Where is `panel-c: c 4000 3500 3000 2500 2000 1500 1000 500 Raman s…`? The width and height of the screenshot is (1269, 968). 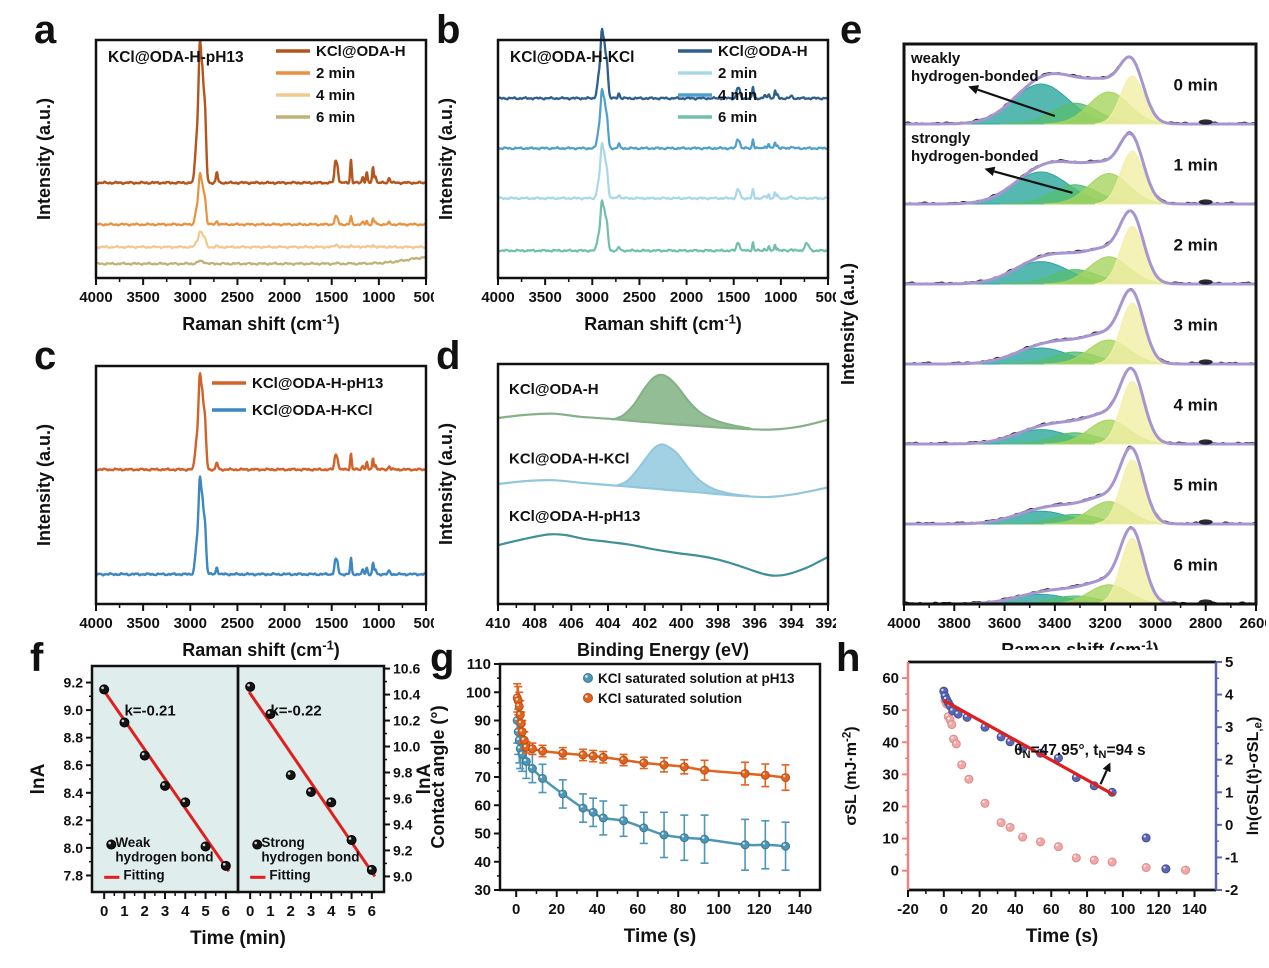
panel-c: c 4000 3500 3000 2500 2000 1500 1000 500 Raman s… is located at coordinates (236, 497).